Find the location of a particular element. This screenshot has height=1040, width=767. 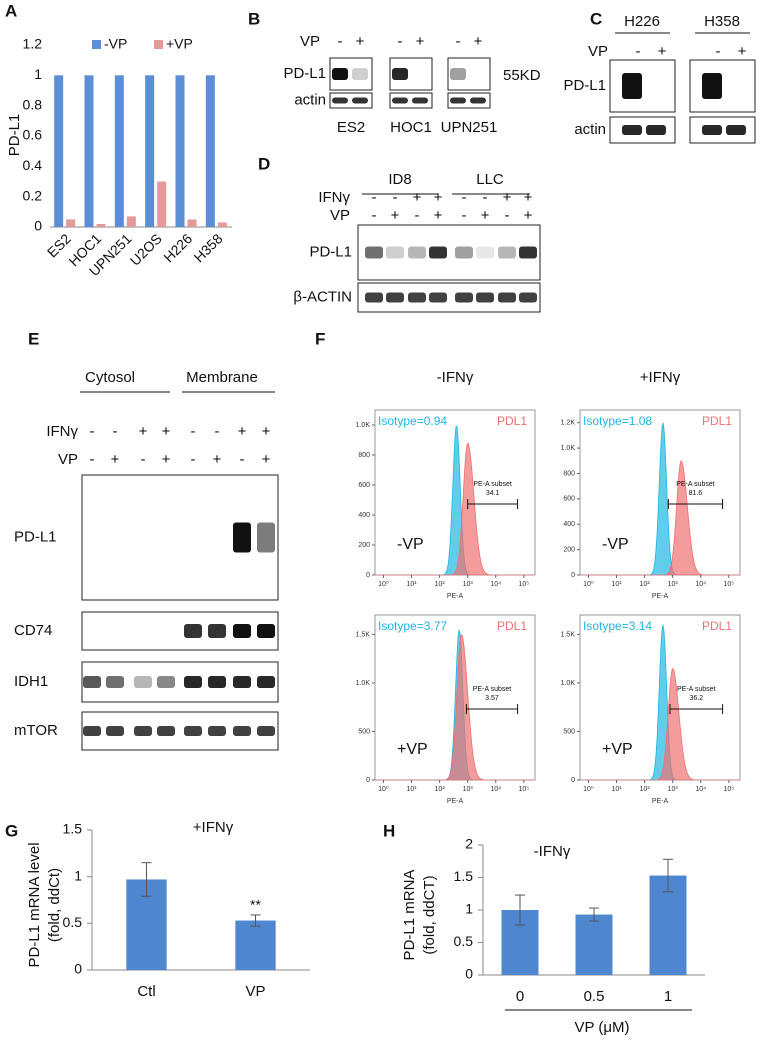

x-tick-label: 1 is located at coordinates (668, 996).